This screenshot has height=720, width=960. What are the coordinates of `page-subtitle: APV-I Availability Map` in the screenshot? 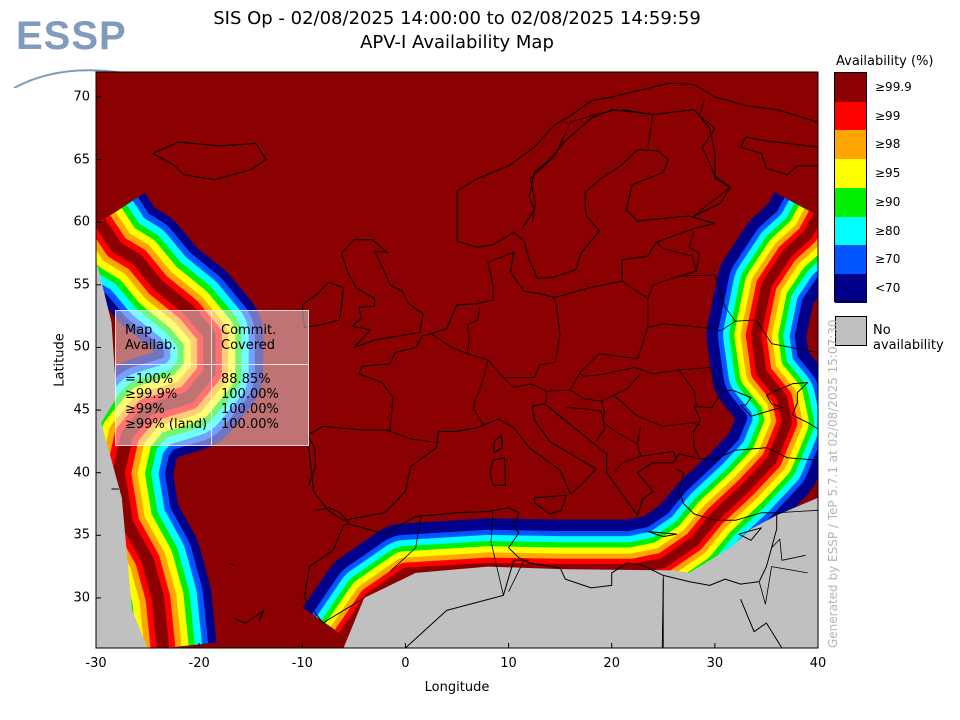 It's located at (457, 42).